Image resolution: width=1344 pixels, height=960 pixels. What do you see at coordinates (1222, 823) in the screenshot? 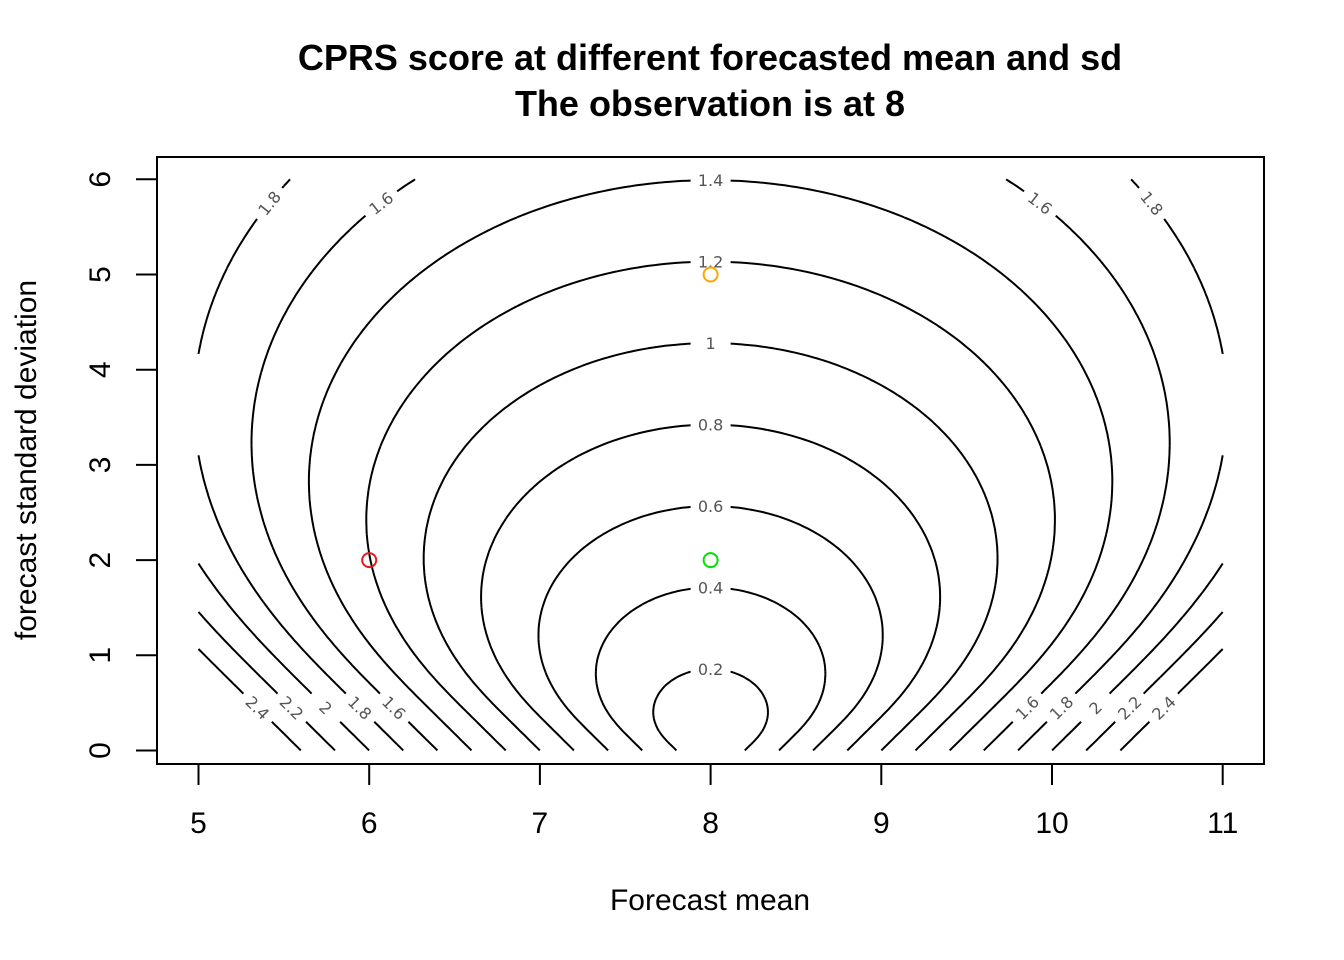
I see `x-tick-label: 11` at bounding box center [1222, 823].